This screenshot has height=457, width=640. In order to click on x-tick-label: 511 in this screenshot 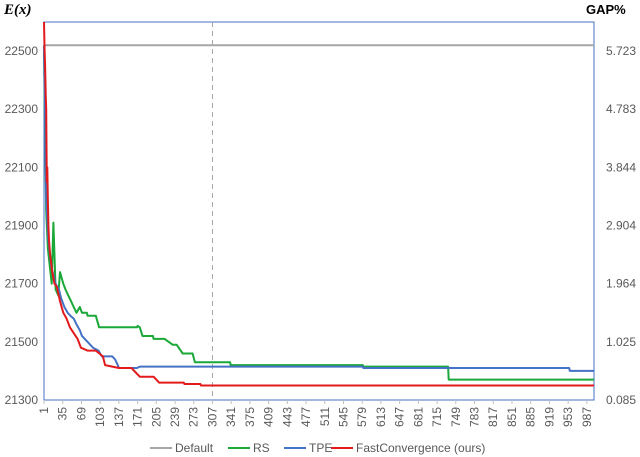, I will do `click(325, 416)`.